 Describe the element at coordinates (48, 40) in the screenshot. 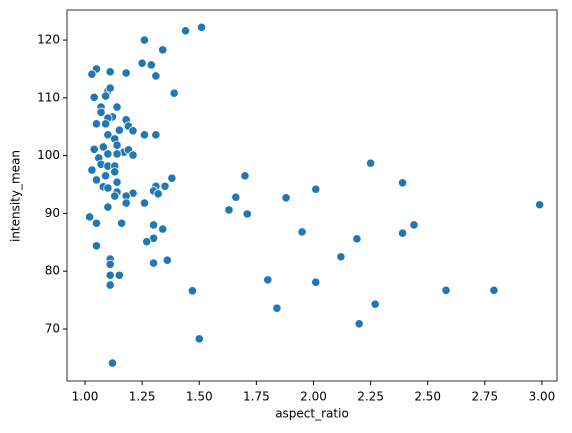

I see `y-tick-label: 120` at that location.